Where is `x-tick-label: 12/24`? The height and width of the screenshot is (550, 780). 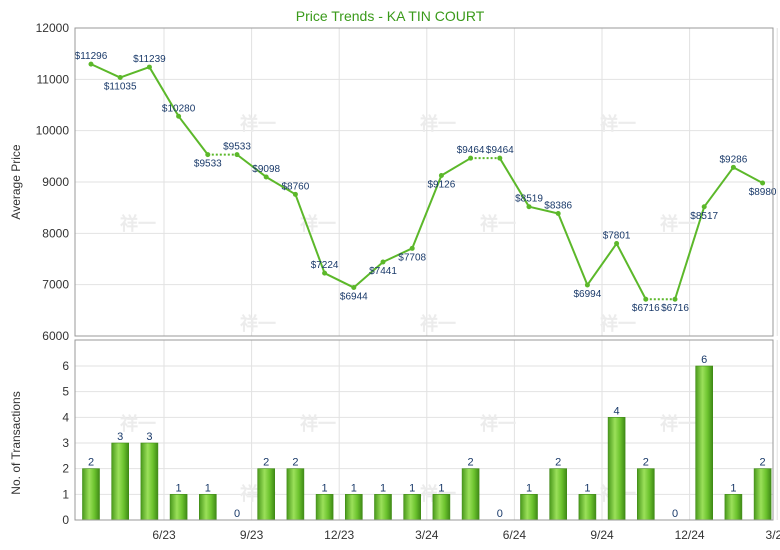 x-tick-label: 12/24 is located at coordinates (690, 535).